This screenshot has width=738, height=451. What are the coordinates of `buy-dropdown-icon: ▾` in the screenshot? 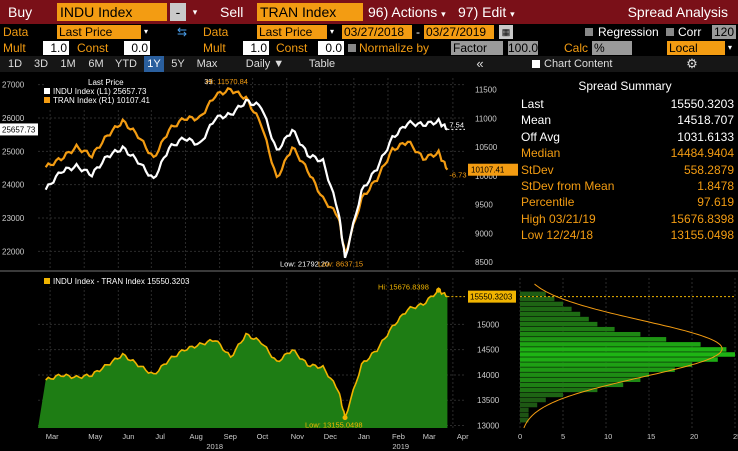 It's located at (195, 12).